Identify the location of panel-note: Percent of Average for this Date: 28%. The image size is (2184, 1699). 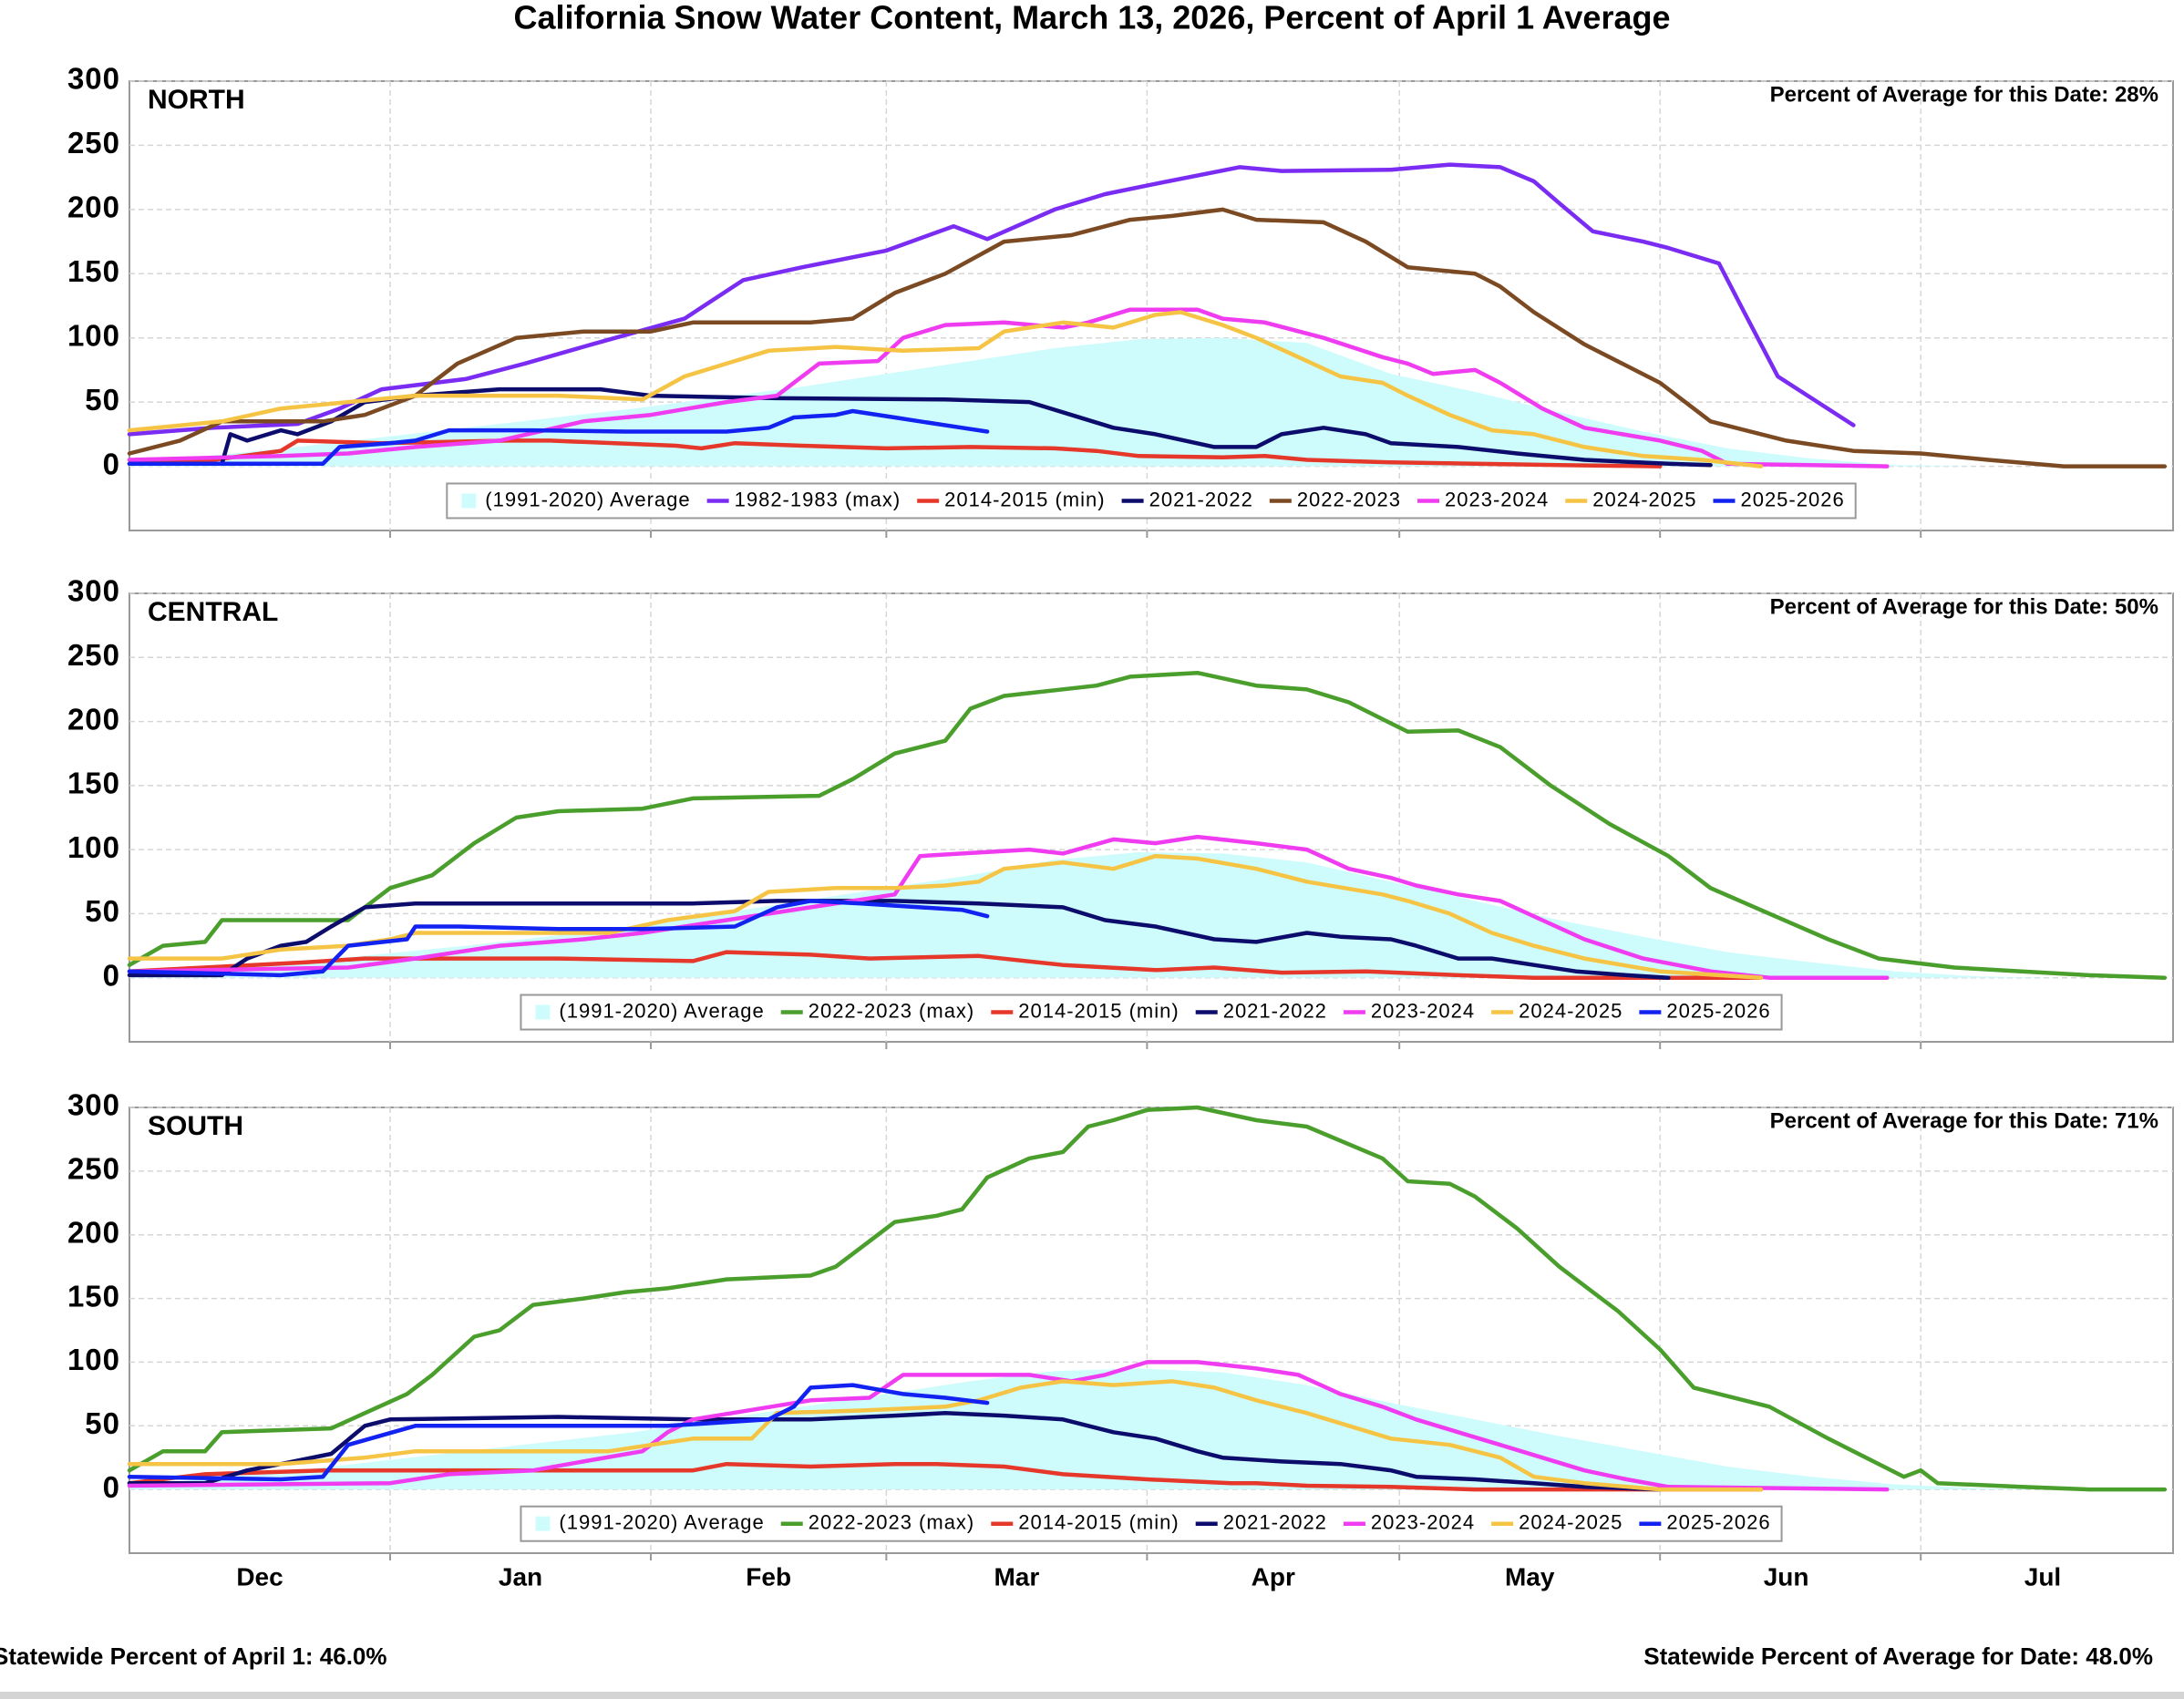
(1964, 94).